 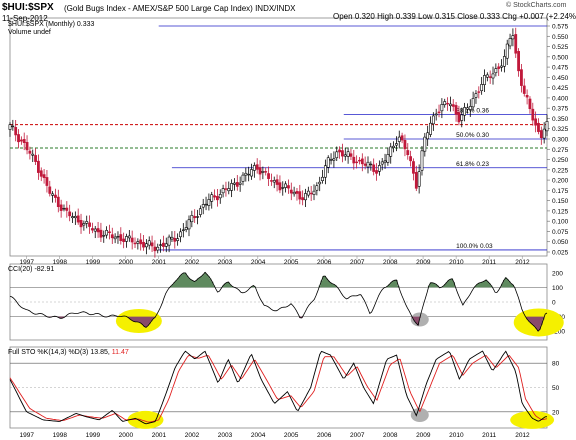 What do you see at coordinates (472, 164) in the screenshot?
I see `fib-label: 61.8% 0.23` at bounding box center [472, 164].